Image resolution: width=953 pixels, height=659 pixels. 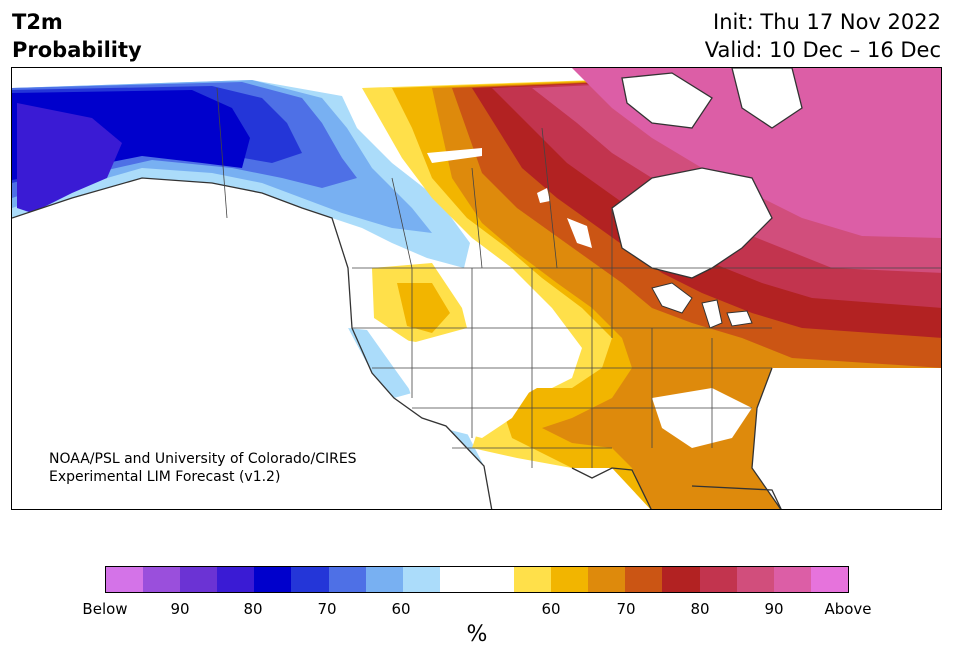 I want to click on plains-neutral, so click(x=544, y=343).